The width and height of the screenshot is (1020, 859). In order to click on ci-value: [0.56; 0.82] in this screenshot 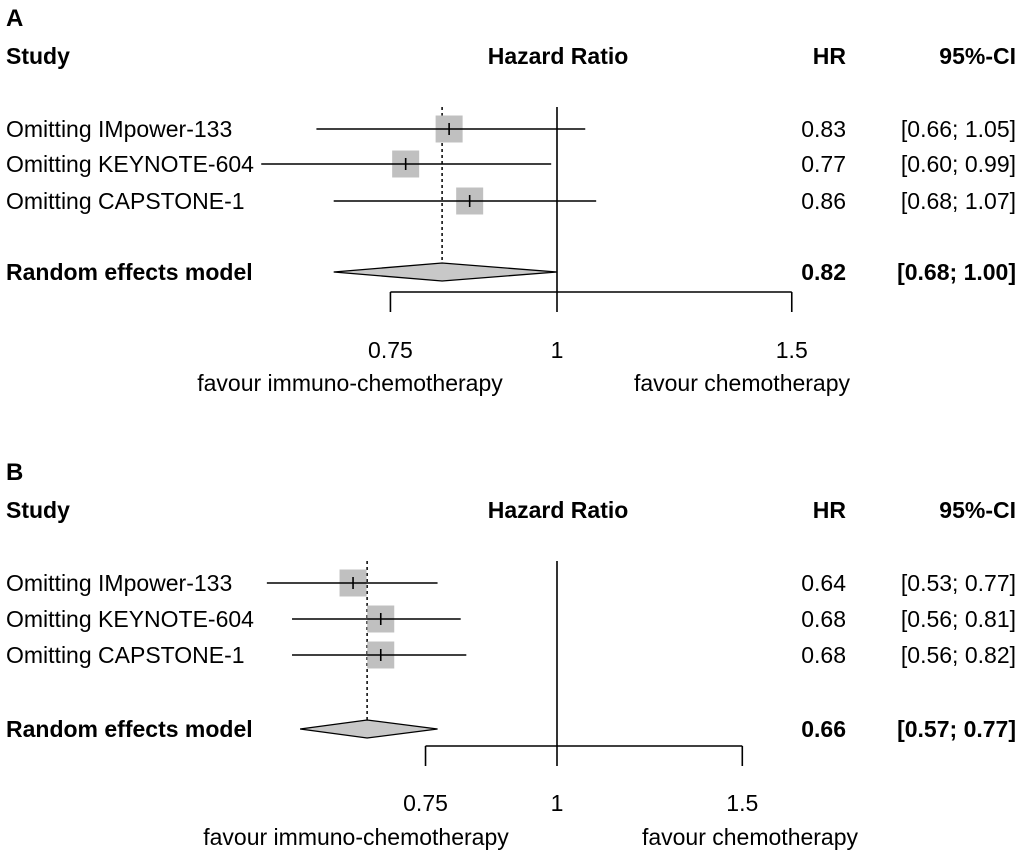, I will do `click(958, 655)`.